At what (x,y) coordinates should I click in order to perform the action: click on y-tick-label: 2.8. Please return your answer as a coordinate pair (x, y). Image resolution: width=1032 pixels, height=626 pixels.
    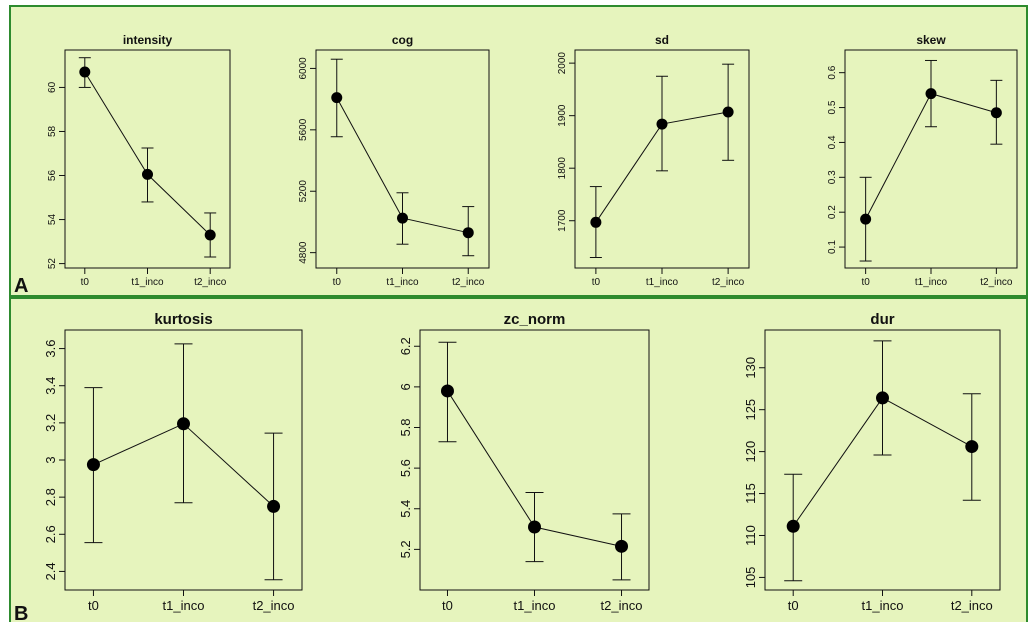
    Looking at the image, I should click on (50, 497).